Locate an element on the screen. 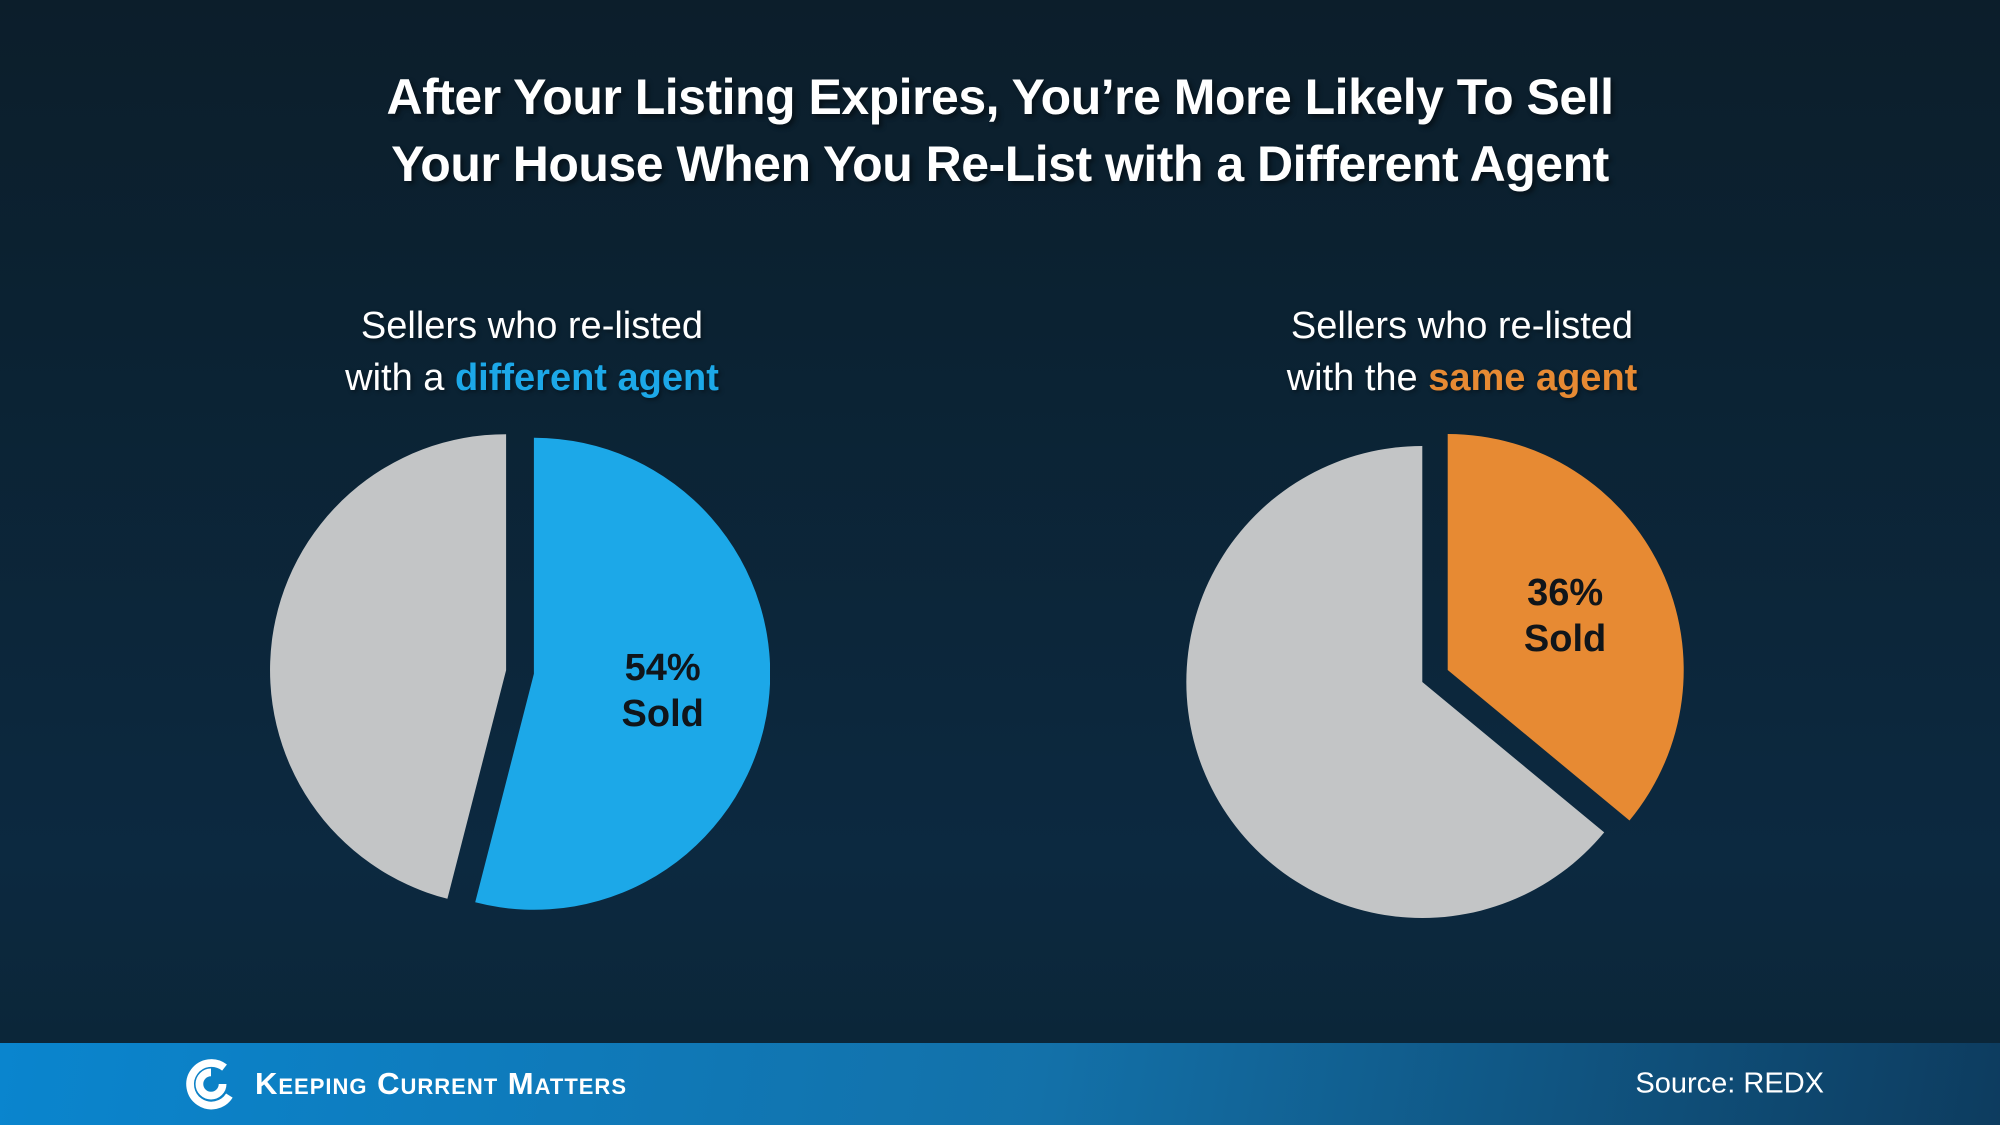 The image size is (2000, 1125). chart-label-line-2: with a different agent is located at coordinates (532, 378).